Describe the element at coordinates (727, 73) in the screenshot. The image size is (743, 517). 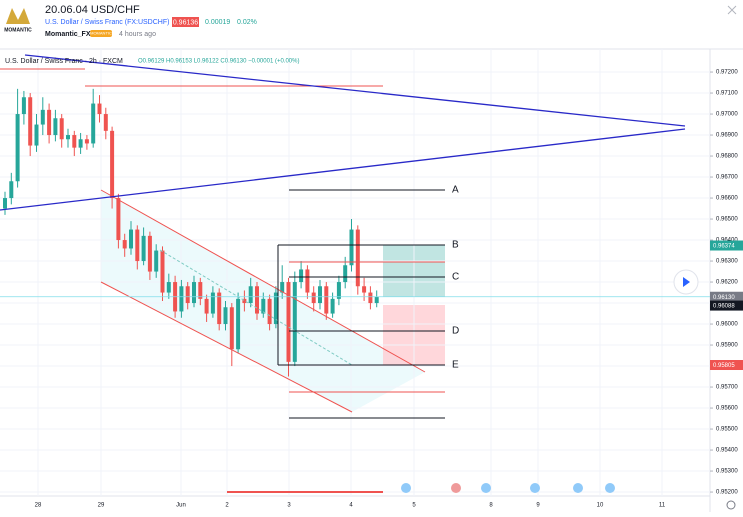
I see `y-tick-label: 0.97200` at that location.